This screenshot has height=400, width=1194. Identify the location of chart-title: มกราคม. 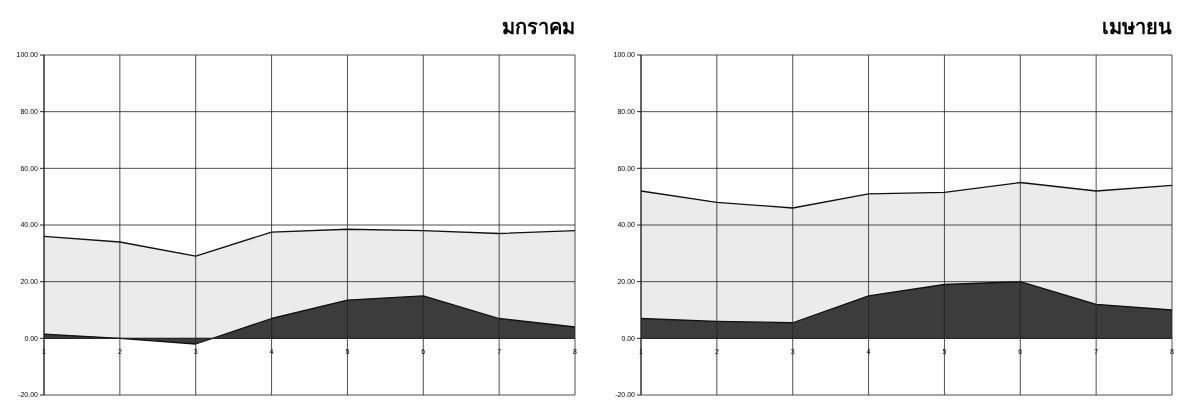
(538, 27).